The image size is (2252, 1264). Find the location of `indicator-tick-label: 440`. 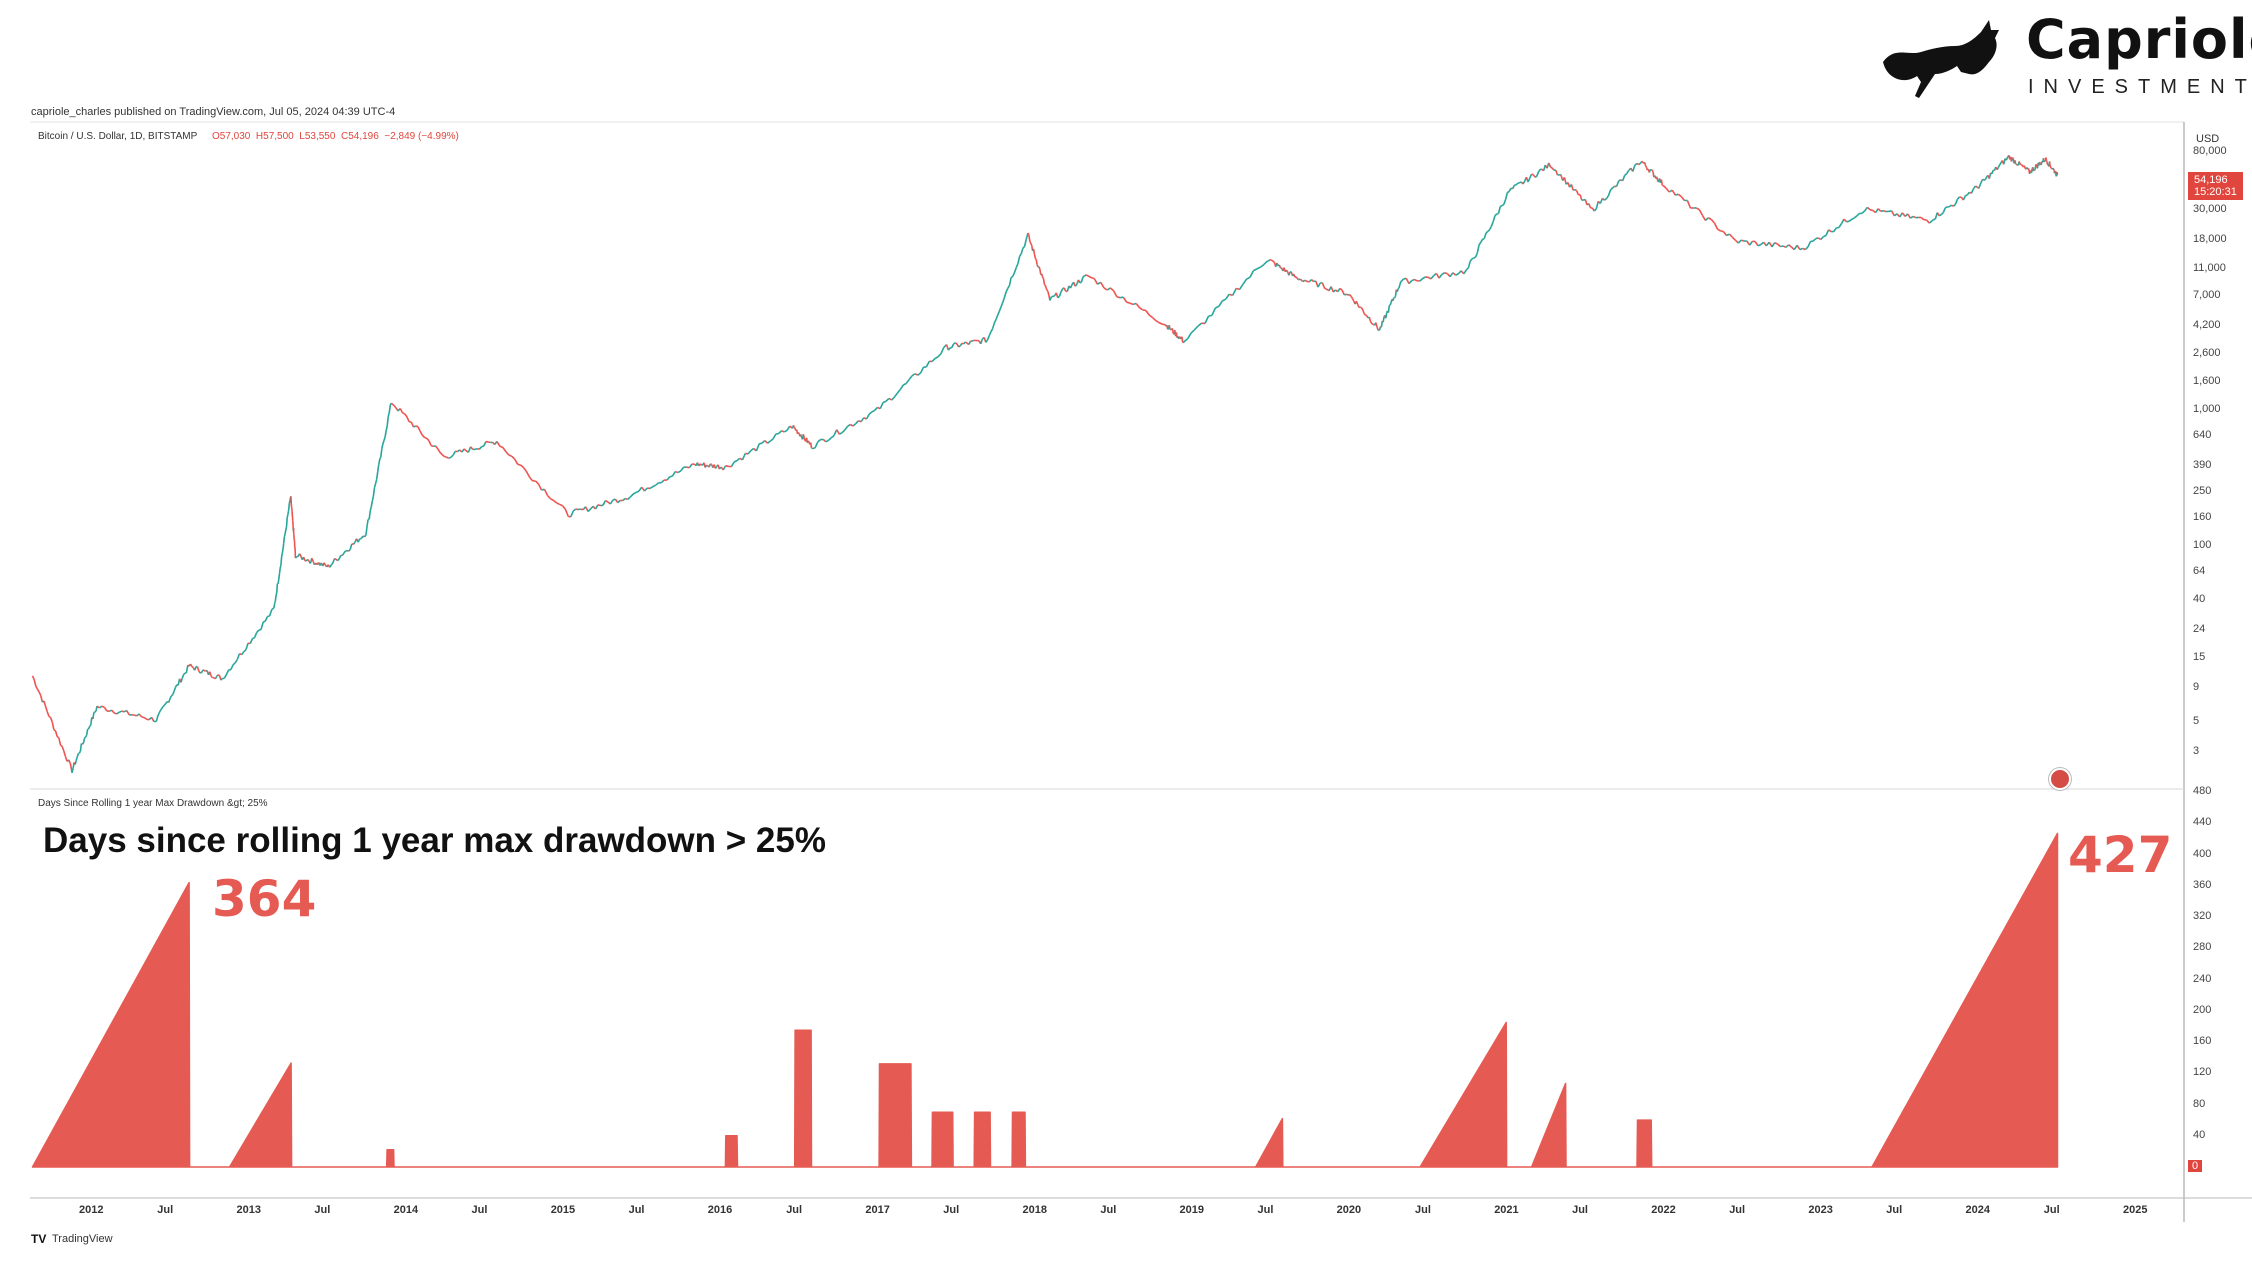

indicator-tick-label: 440 is located at coordinates (2202, 822).